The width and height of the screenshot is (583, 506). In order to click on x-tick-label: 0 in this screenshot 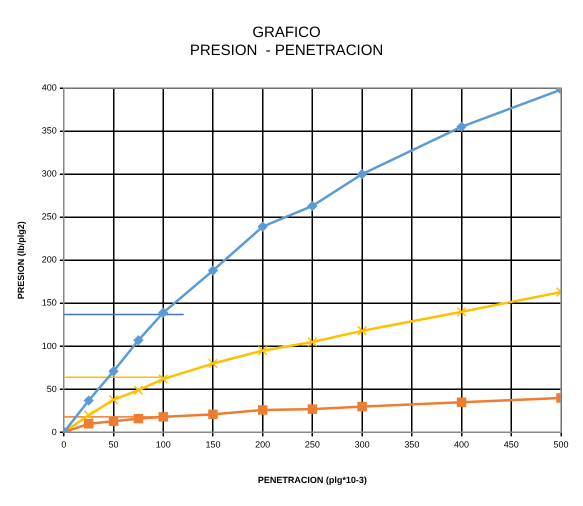, I will do `click(63, 444)`.